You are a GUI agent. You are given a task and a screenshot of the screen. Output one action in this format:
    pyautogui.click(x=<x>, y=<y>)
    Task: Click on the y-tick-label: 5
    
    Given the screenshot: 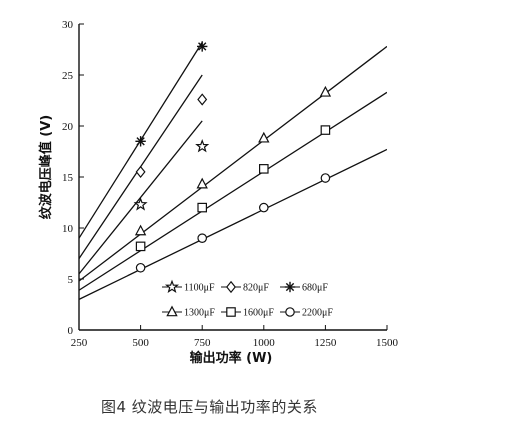 What is the action you would take?
    pyautogui.click(x=71, y=280)
    